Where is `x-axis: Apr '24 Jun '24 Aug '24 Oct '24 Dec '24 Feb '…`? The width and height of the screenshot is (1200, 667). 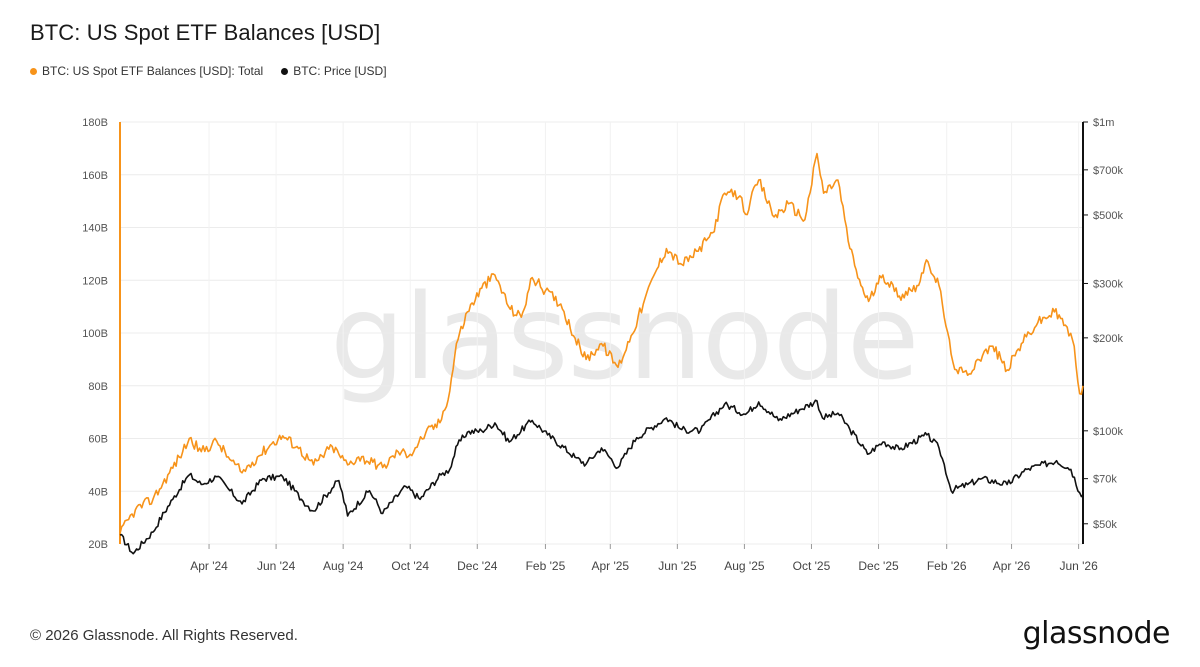
x-axis: Apr '24 Jun '24 Aug '24 Oct '24 Dec '24 Feb '… is located at coordinates (644, 558).